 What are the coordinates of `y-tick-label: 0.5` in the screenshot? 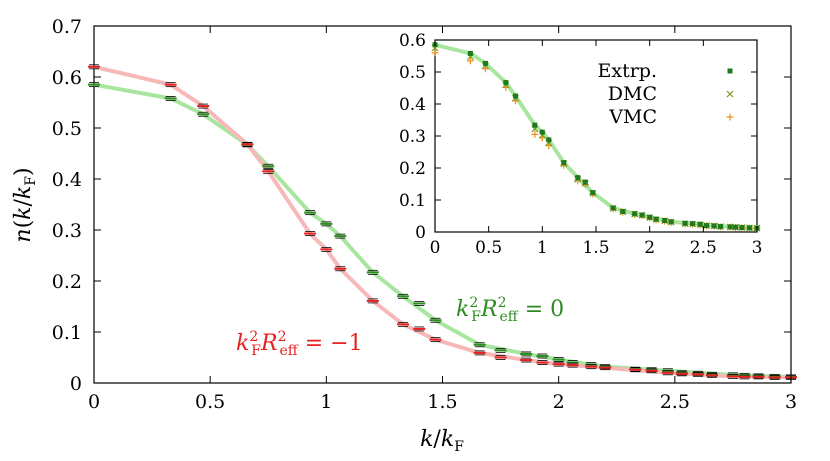 It's located at (67, 129).